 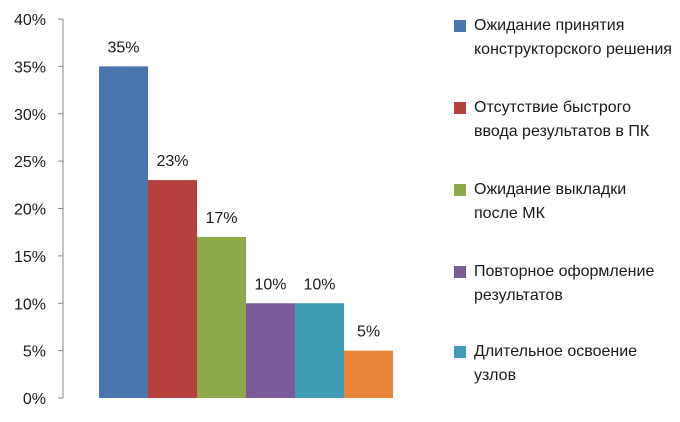 I want to click on y-tick-label: 15%, so click(x=30, y=257).